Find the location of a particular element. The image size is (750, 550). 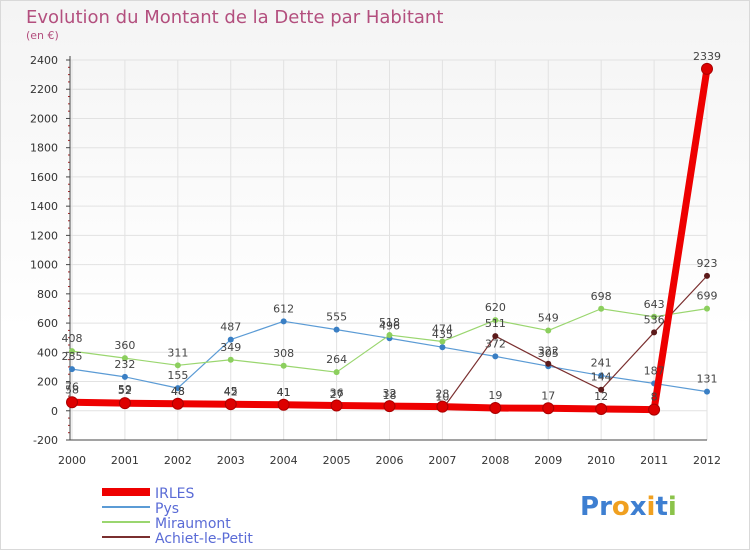

data-label: 487 is located at coordinates (230, 327).